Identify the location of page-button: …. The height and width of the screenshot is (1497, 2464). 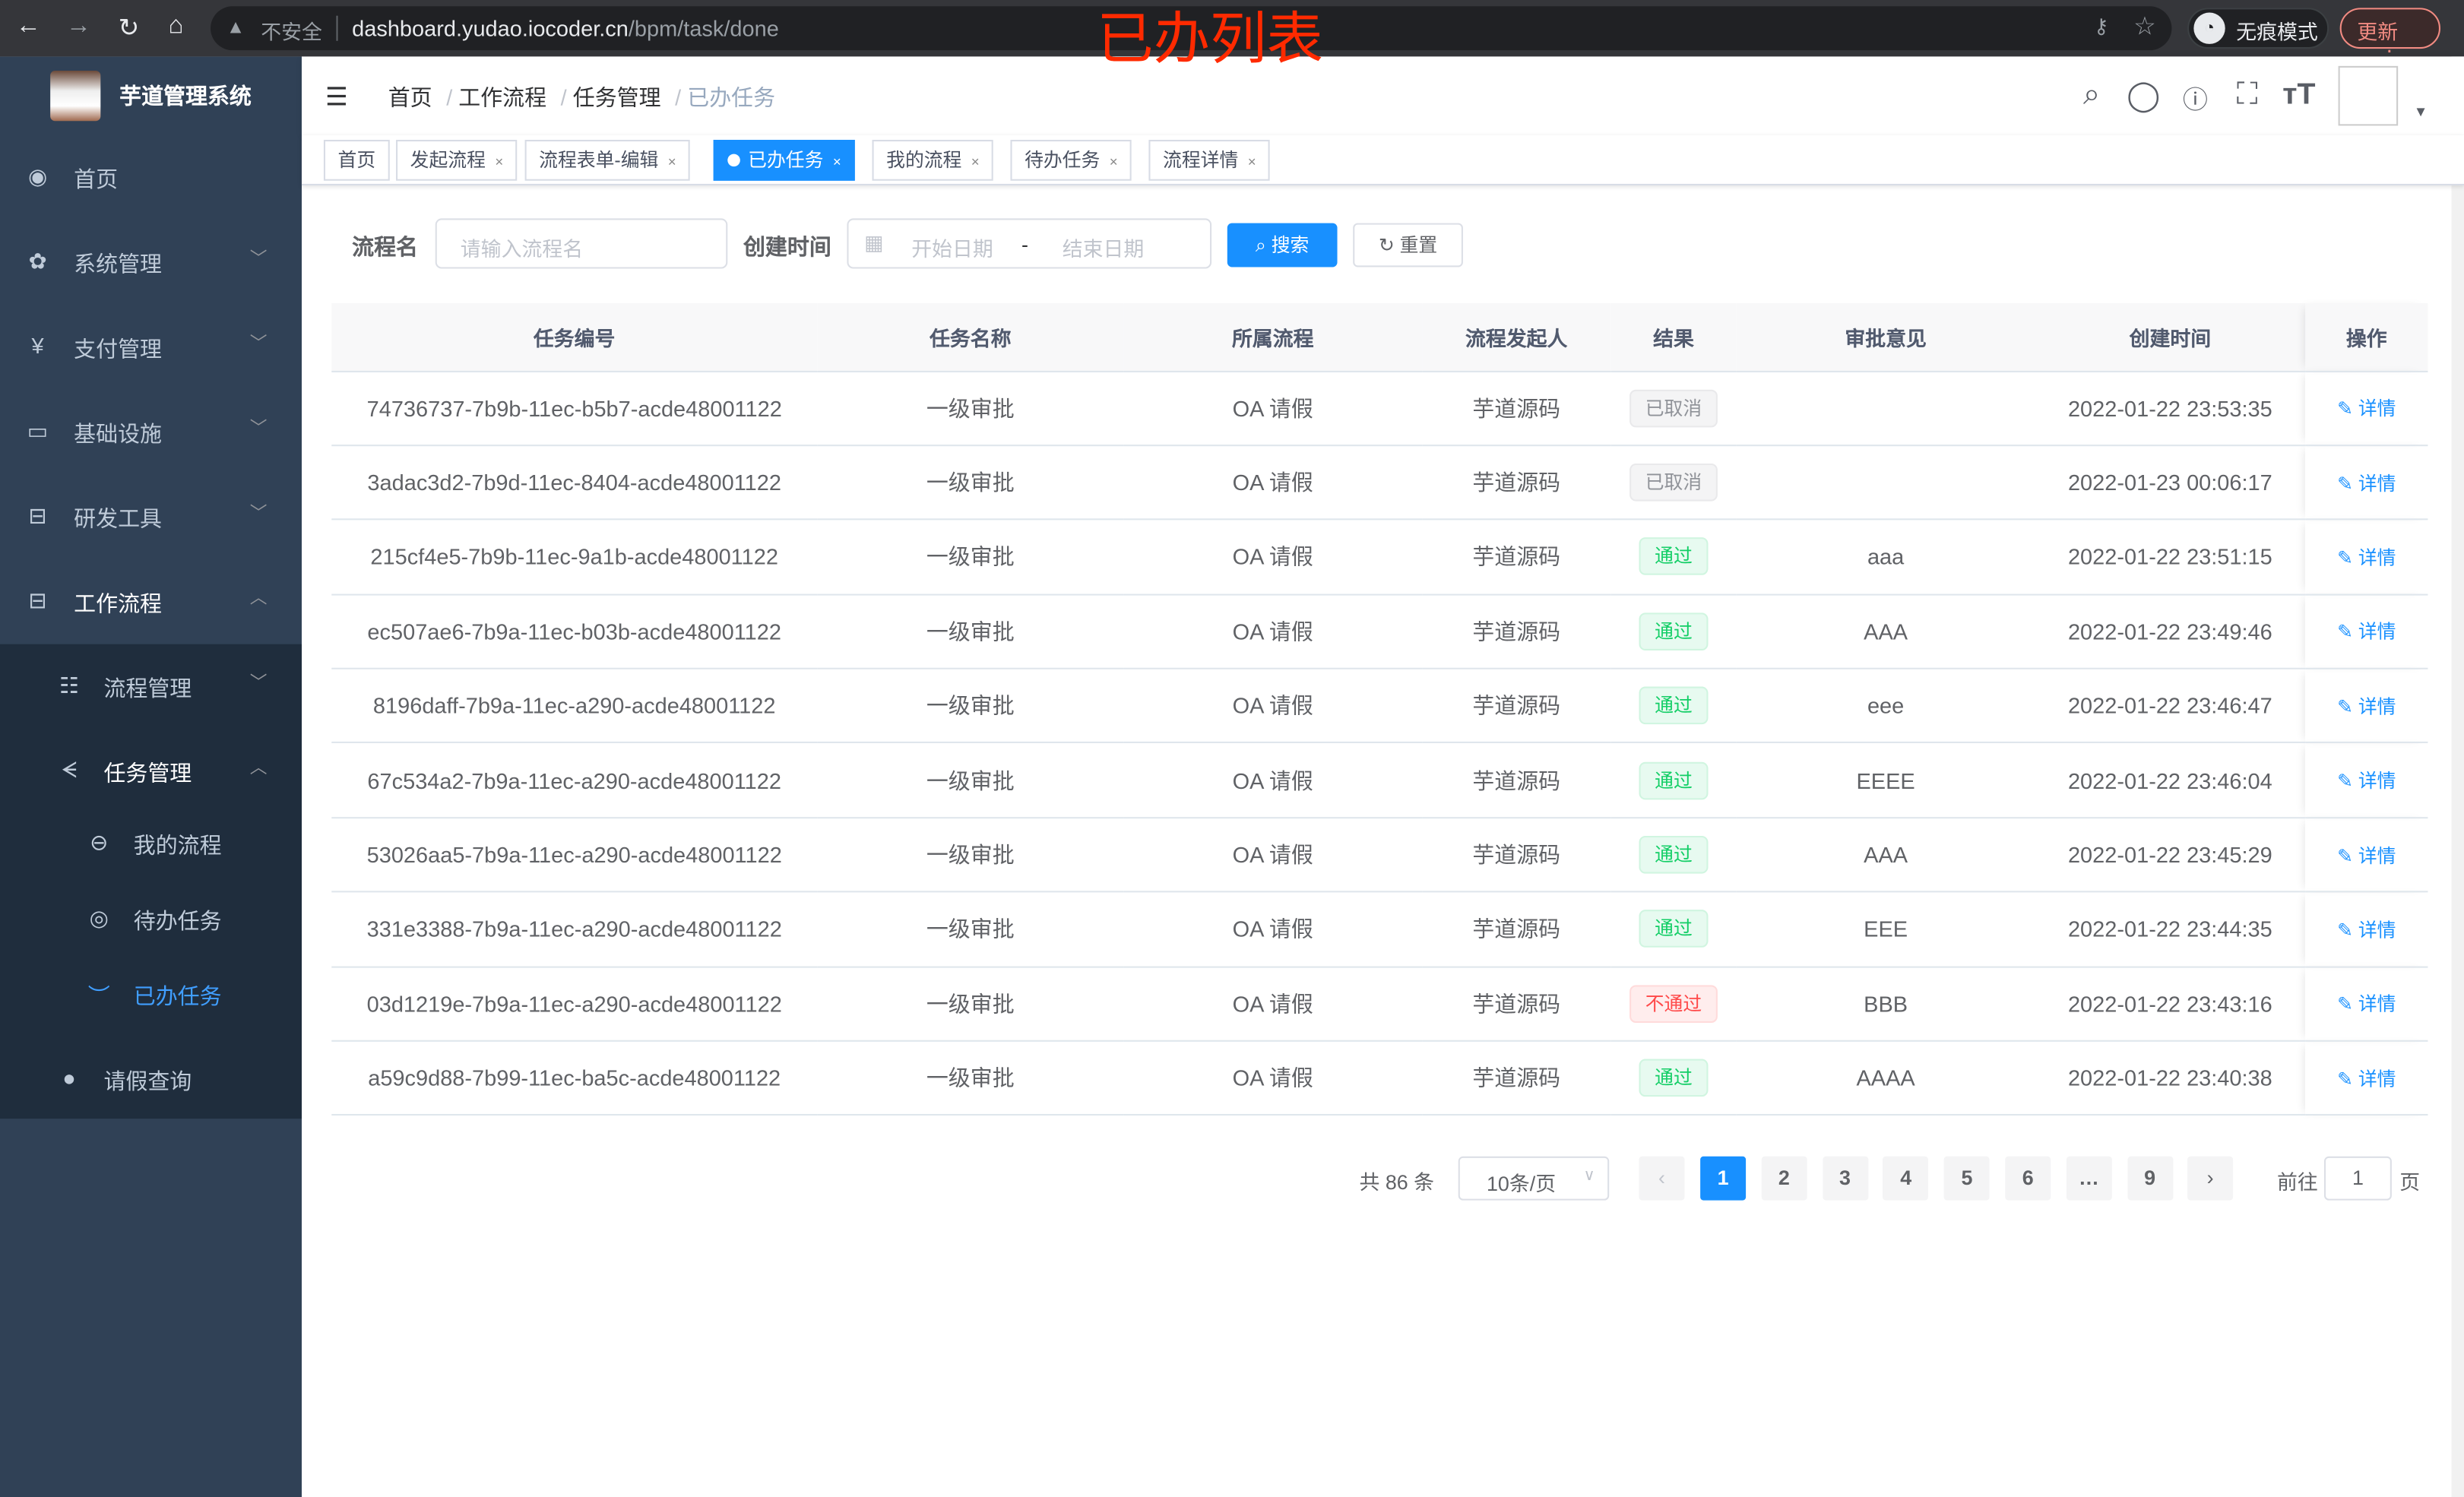
(2089, 1178).